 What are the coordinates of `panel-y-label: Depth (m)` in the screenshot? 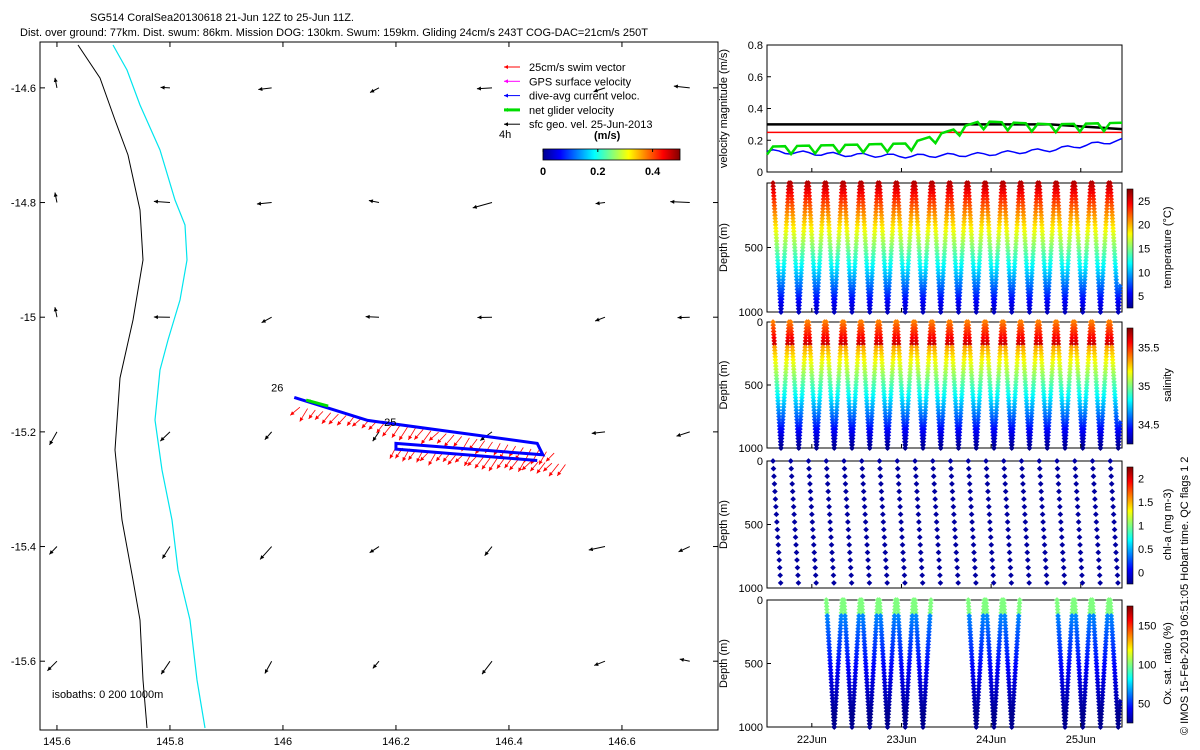 It's located at (724, 247).